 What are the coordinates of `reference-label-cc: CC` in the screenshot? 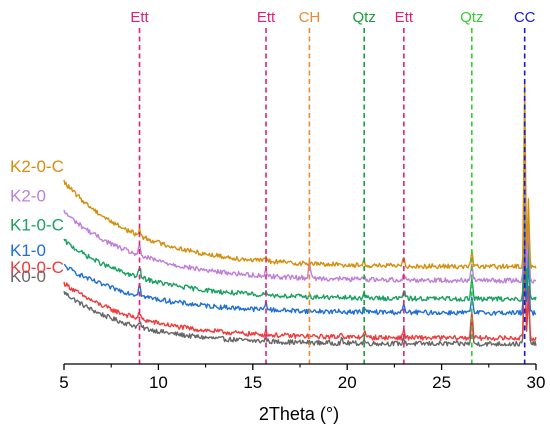 It's located at (525, 17).